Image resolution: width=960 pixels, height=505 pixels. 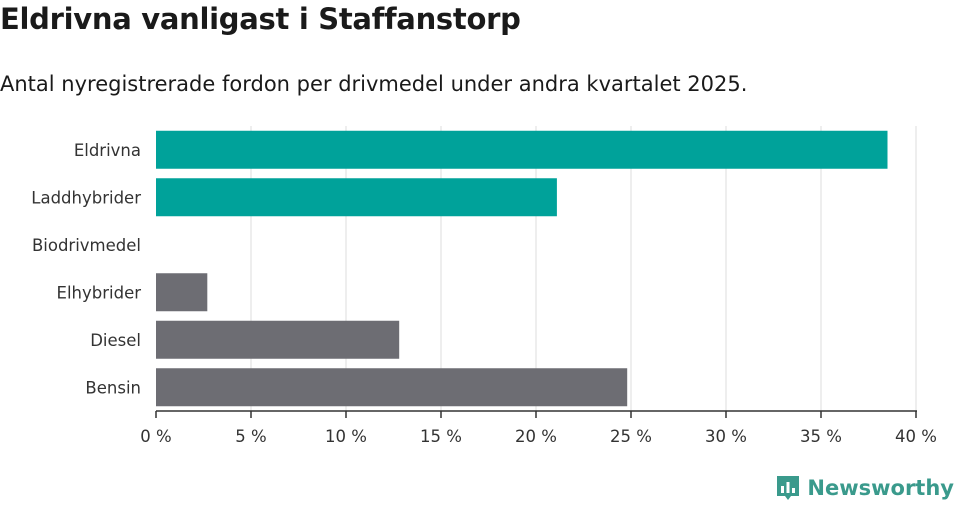 I want to click on bar-eldrivna, so click(x=522, y=149).